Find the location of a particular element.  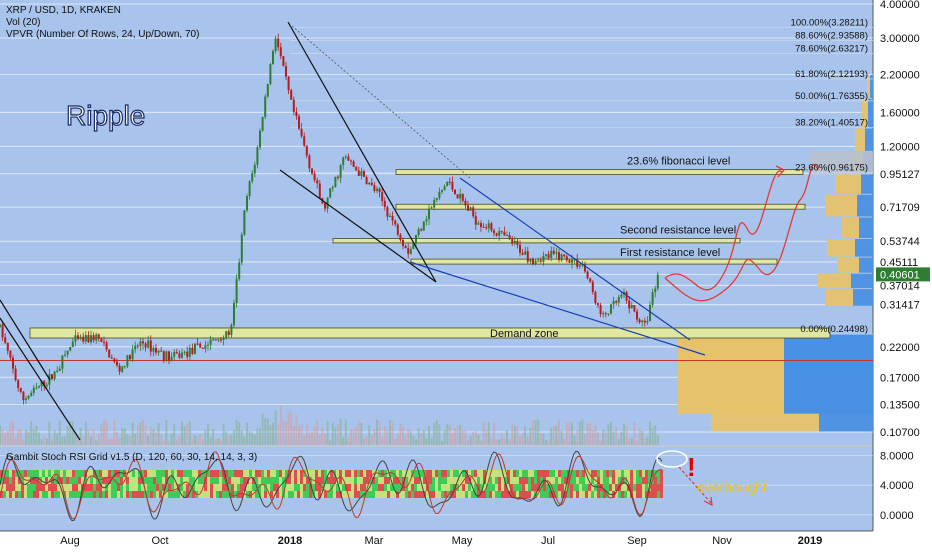

time-axis-label: 2018 is located at coordinates (290, 541).